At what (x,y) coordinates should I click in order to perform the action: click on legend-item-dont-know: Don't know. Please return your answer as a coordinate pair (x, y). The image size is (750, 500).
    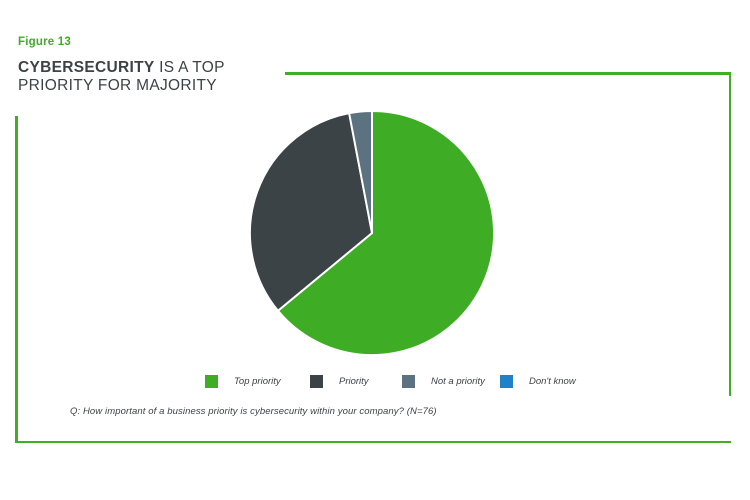
    Looking at the image, I should click on (538, 381).